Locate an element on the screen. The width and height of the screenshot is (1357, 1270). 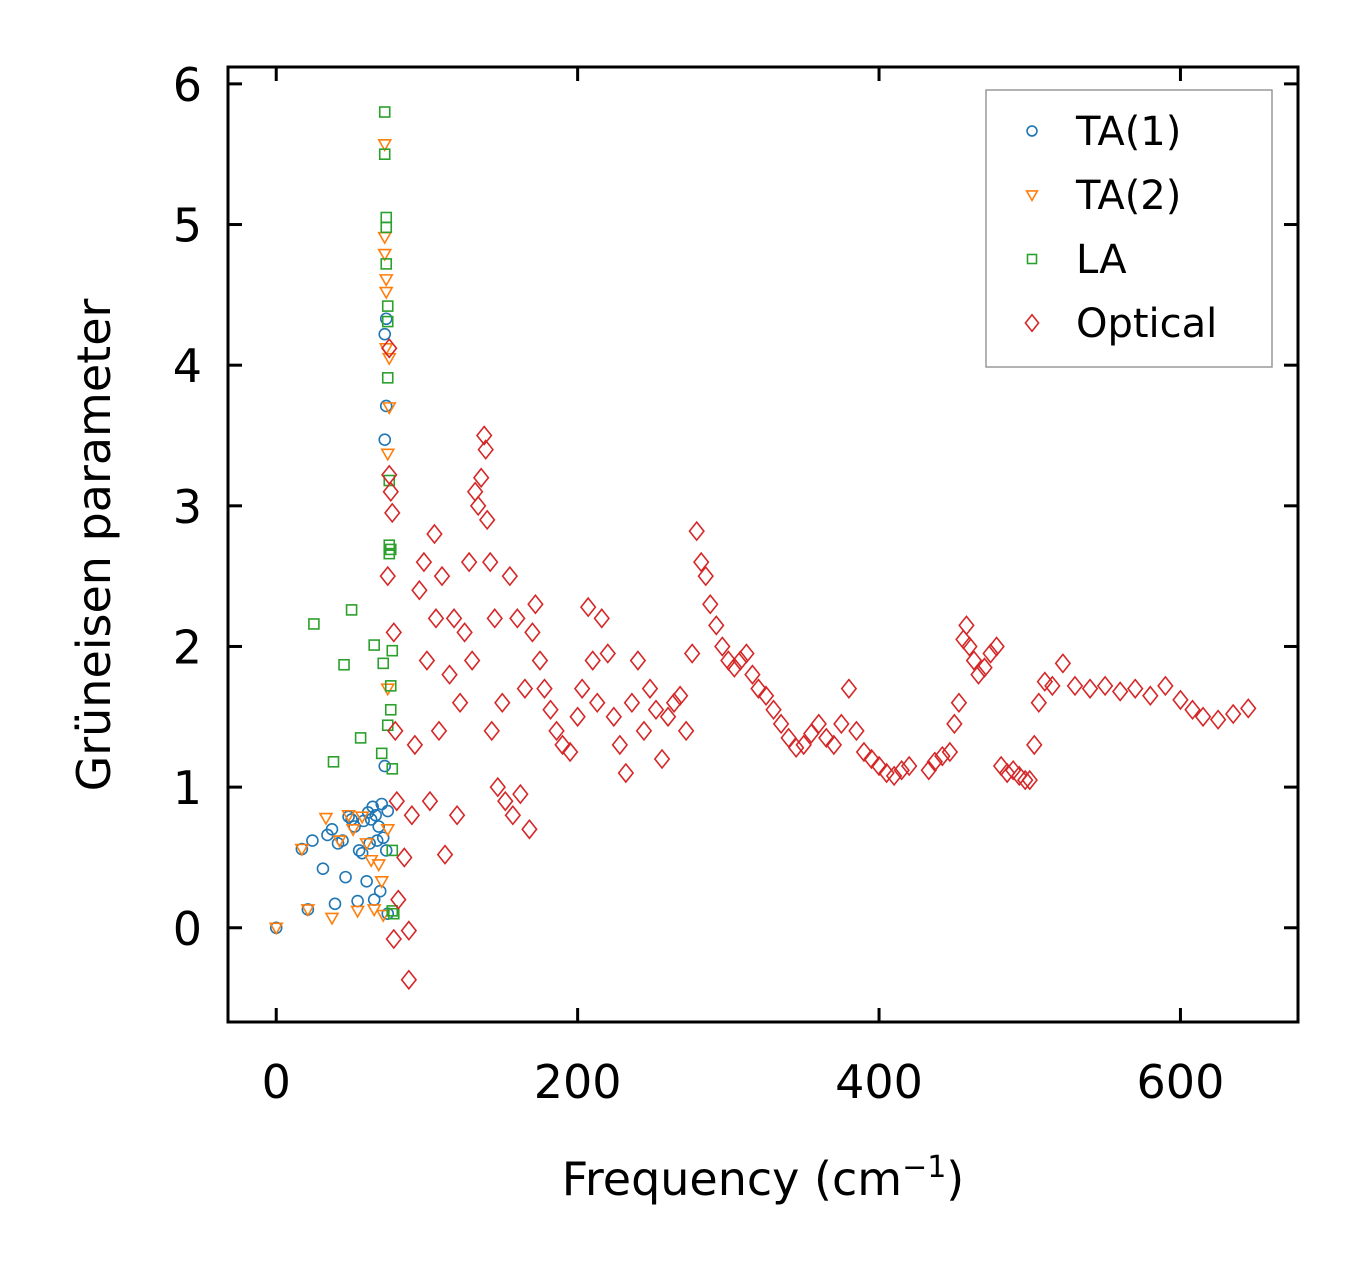
y-tick-label: 5 is located at coordinates (187, 226).